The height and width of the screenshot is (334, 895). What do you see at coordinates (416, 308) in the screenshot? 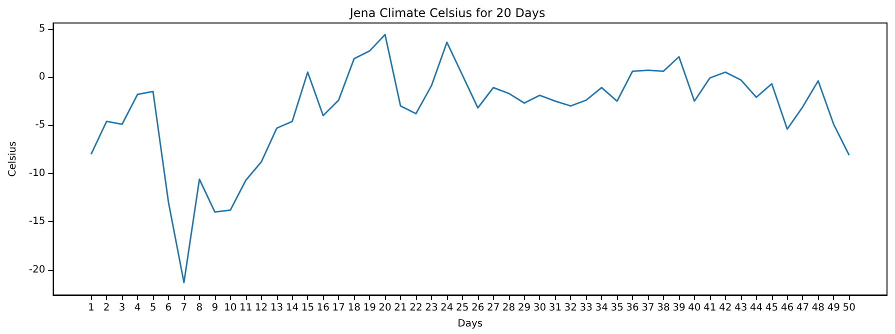
I see `x-tick-label: 22` at bounding box center [416, 308].